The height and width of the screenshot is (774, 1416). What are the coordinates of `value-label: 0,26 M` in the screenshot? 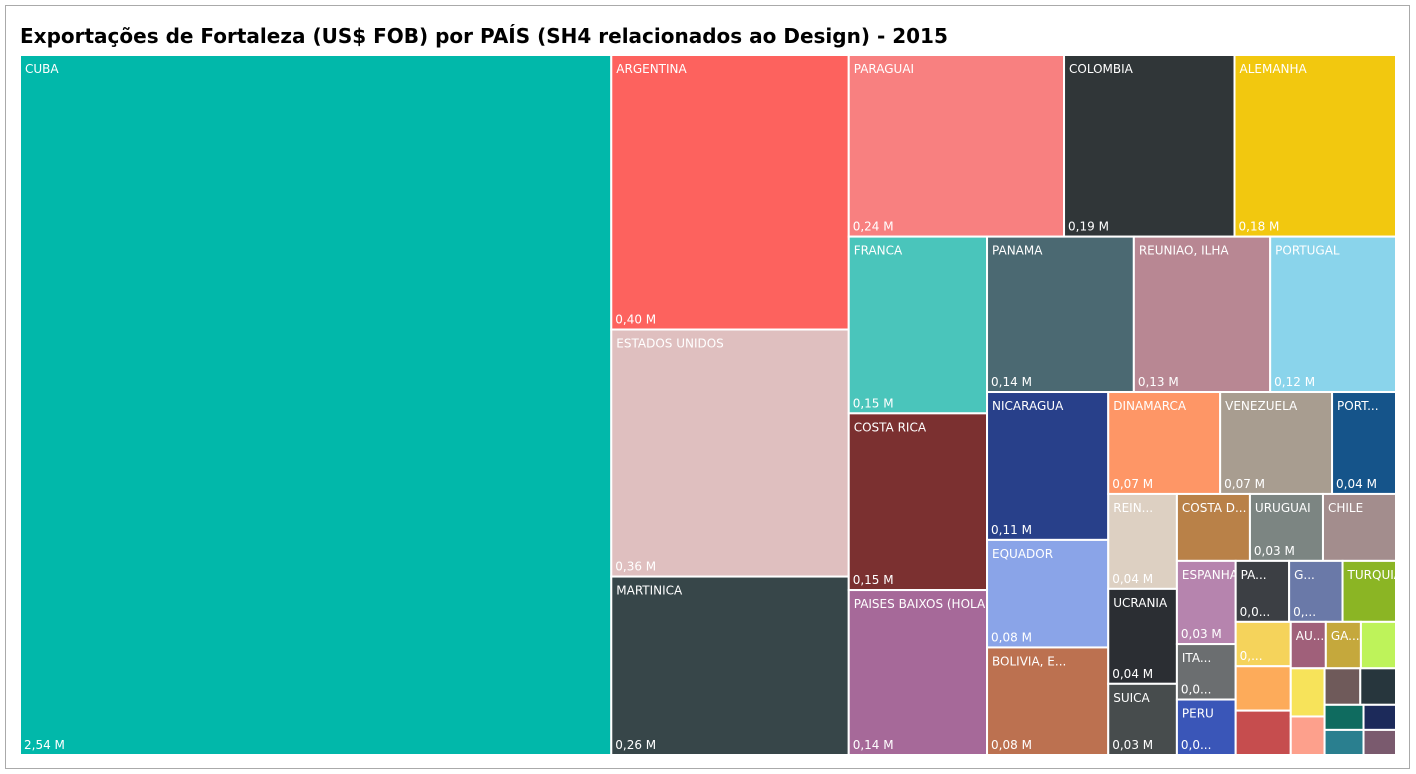 It's located at (635, 745).